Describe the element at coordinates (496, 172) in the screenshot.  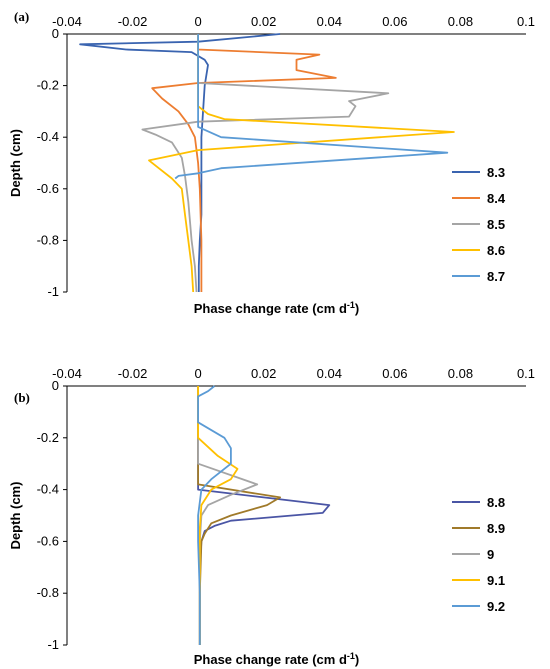
I see `legend-label: 8.3` at that location.